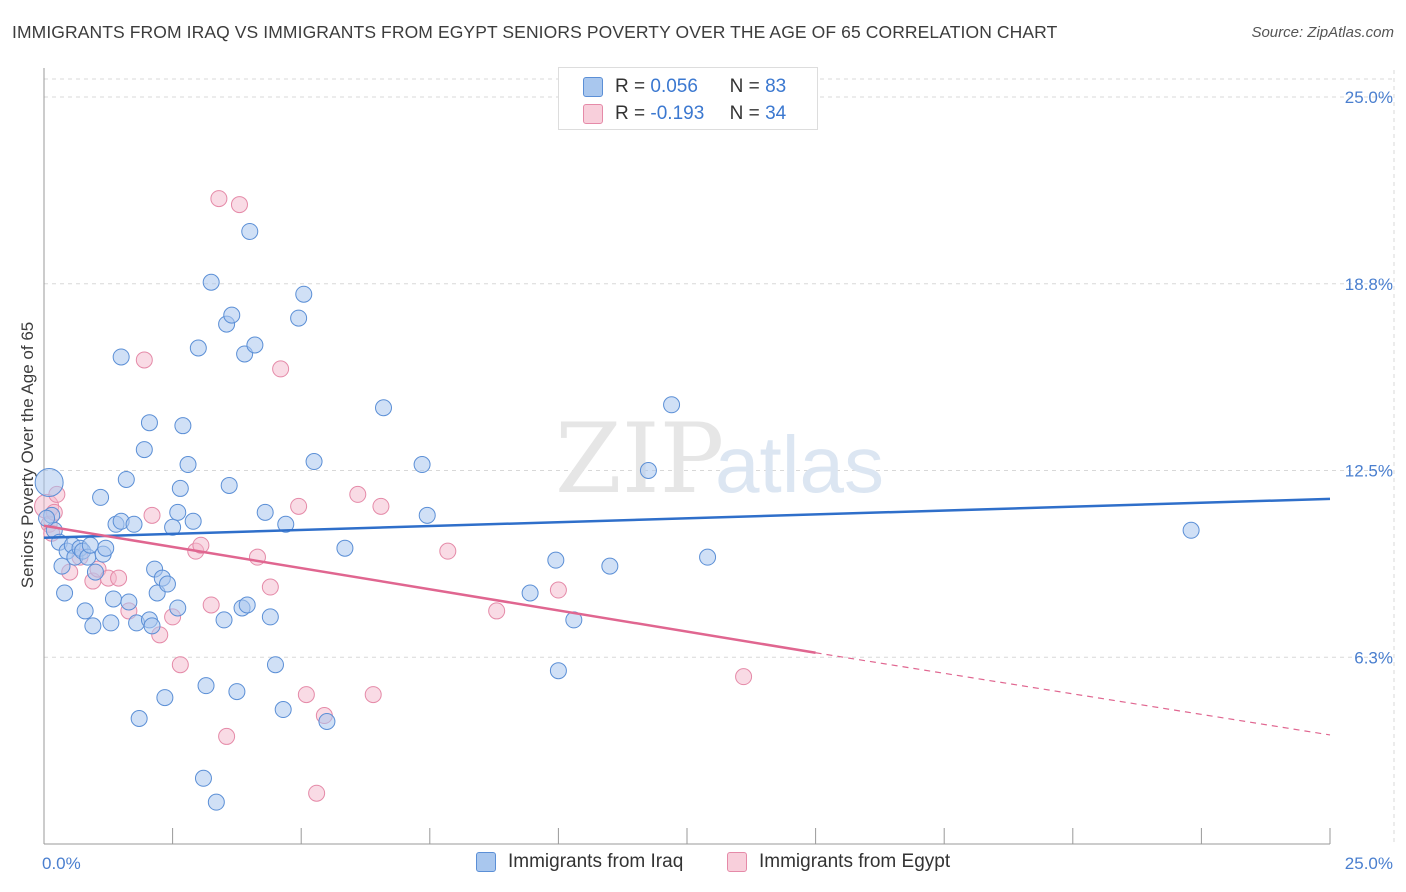  Describe the element at coordinates (1369, 97) in the screenshot. I see `y-tick-label: 25.0%` at that location.